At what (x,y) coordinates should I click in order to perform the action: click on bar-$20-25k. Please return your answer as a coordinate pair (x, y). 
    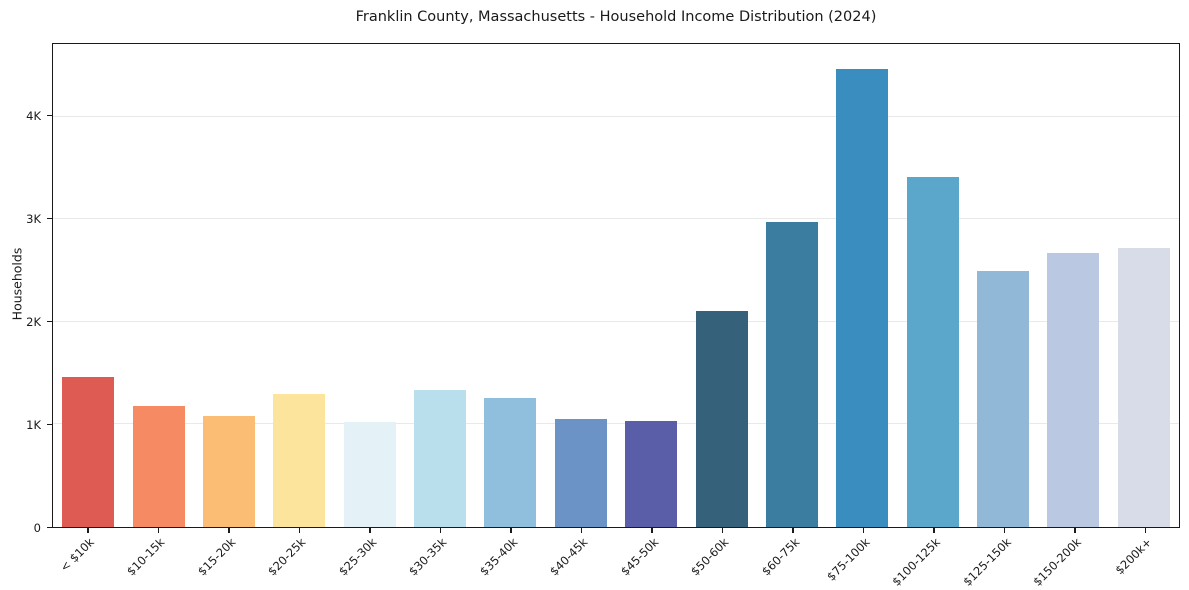
    Looking at the image, I should click on (299, 460).